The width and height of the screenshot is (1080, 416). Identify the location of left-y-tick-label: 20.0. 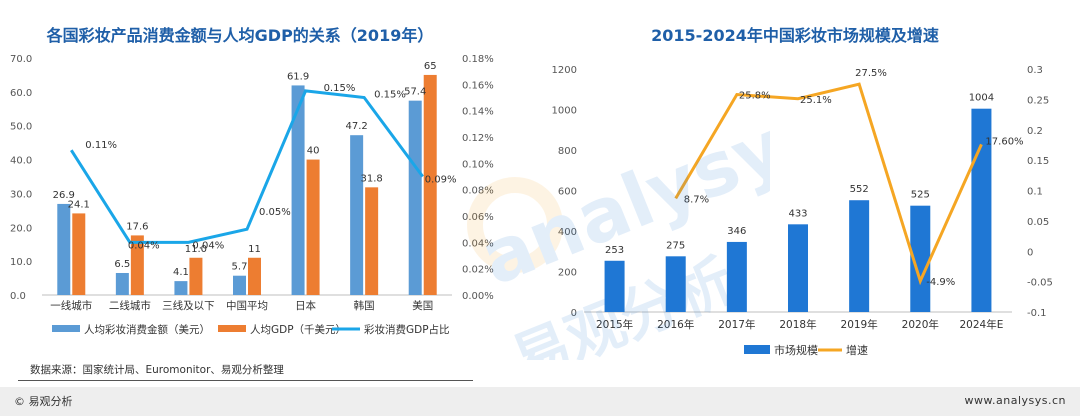
(21, 228).